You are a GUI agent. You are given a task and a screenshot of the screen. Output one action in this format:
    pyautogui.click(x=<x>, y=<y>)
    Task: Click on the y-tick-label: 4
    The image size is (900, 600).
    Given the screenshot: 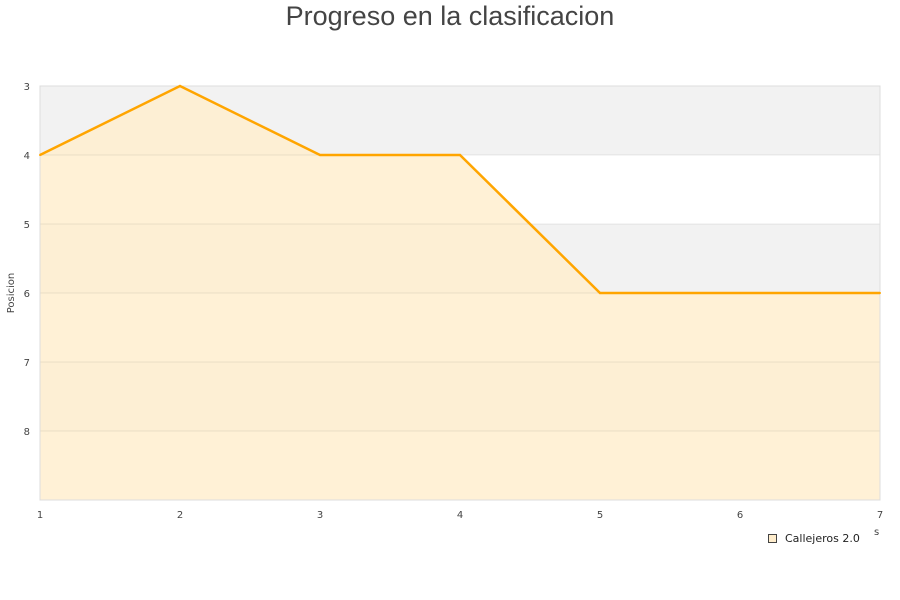 What is the action you would take?
    pyautogui.click(x=27, y=156)
    